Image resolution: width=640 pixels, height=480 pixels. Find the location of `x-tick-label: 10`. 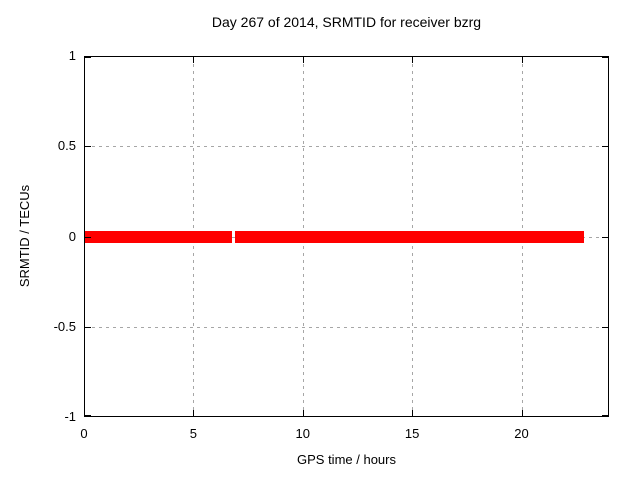

x-tick-label: 10 is located at coordinates (302, 433).